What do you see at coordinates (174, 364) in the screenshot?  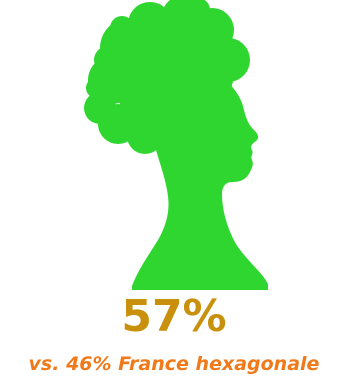 I see `stat-comparison: vs. 46% France hexagonale` at bounding box center [174, 364].